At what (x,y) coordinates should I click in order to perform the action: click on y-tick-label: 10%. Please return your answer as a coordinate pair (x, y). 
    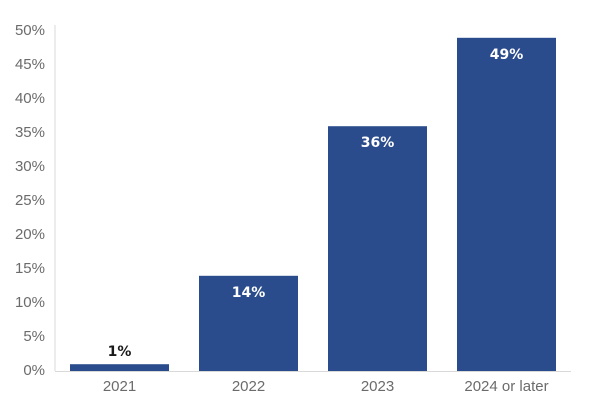
    Looking at the image, I should click on (30, 302).